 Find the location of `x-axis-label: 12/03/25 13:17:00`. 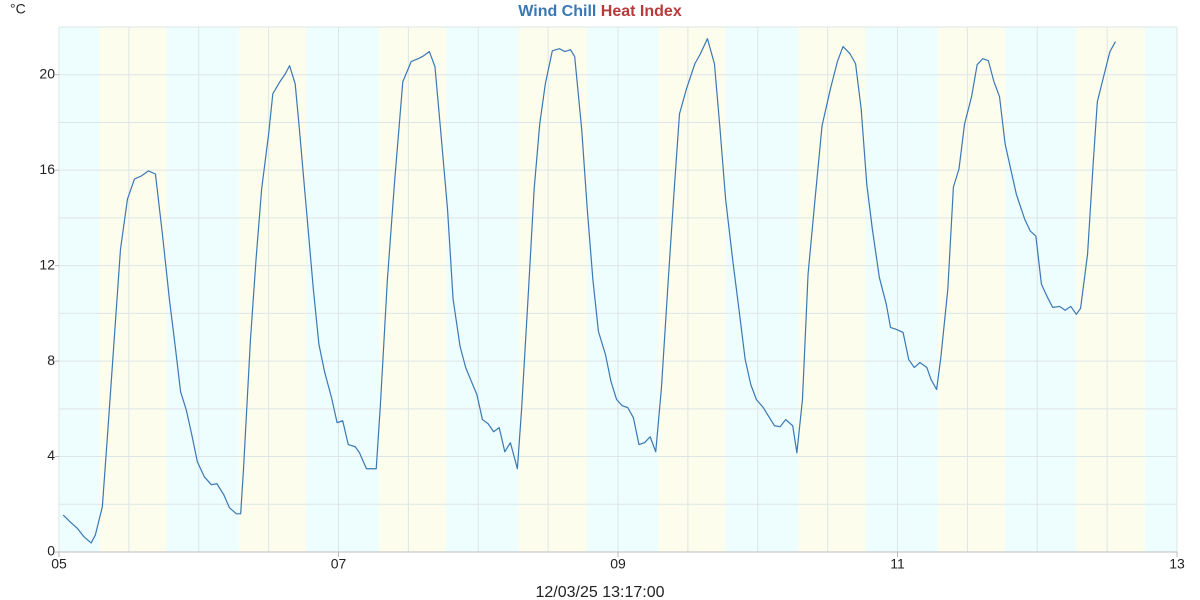

x-axis-label: 12/03/25 13:17:00 is located at coordinates (599, 592).